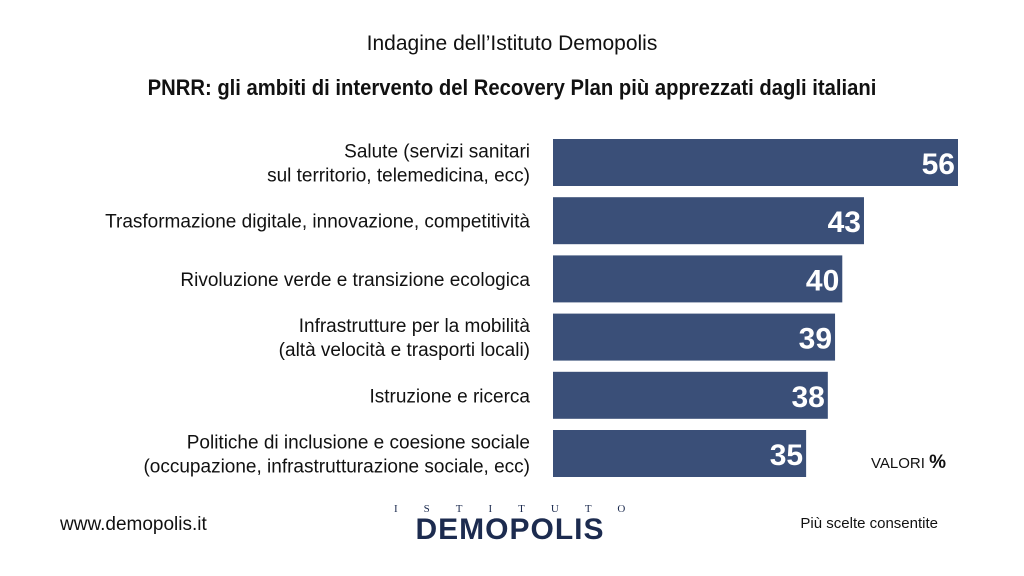 The height and width of the screenshot is (576, 1024). What do you see at coordinates (807, 397) in the screenshot?
I see `value-label-4: 38` at bounding box center [807, 397].